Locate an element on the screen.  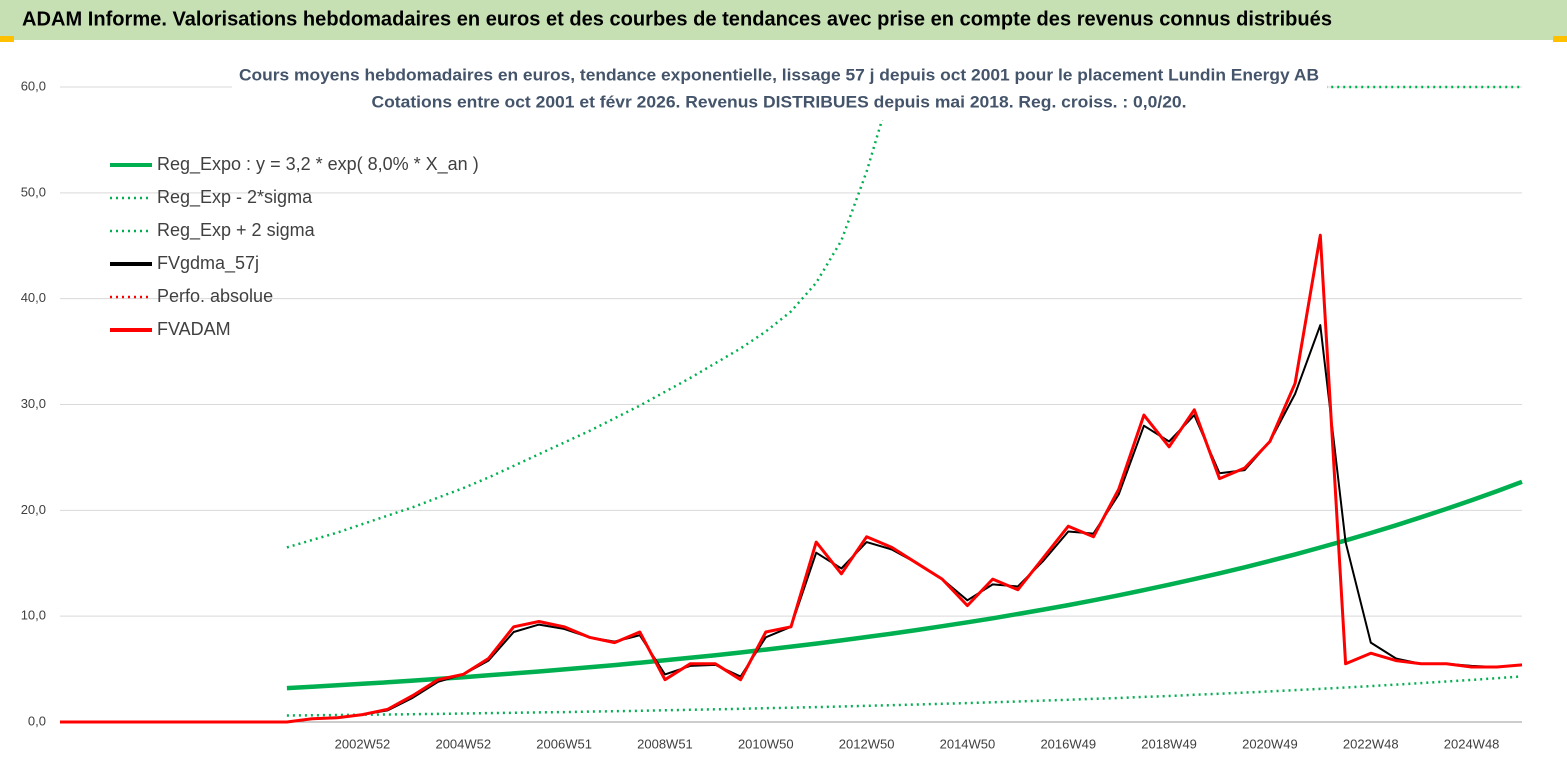
y-tick-label: 60,0 is located at coordinates (33, 85).